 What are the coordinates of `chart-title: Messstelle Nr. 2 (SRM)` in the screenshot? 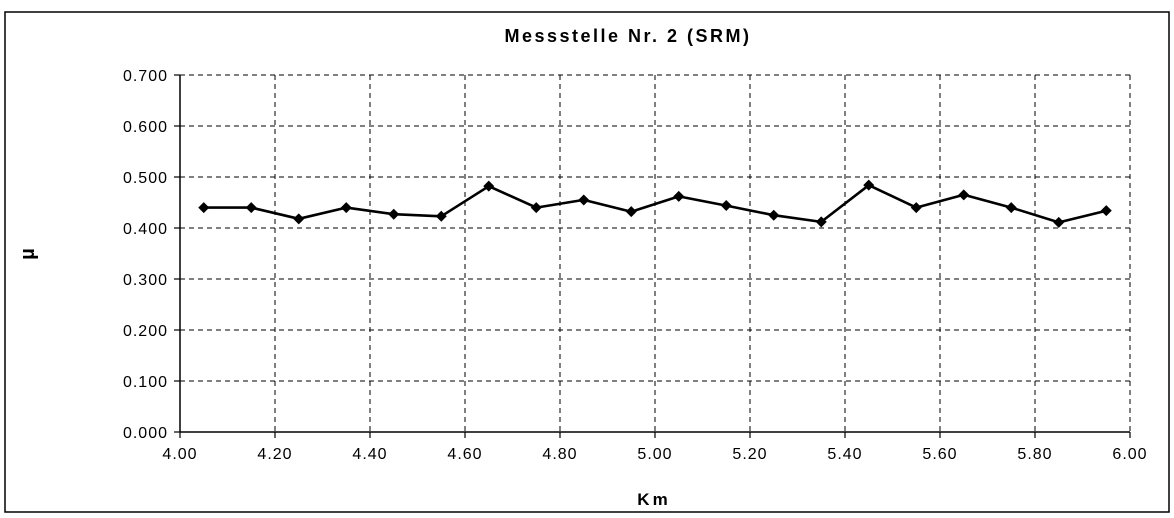 It's located at (627, 36).